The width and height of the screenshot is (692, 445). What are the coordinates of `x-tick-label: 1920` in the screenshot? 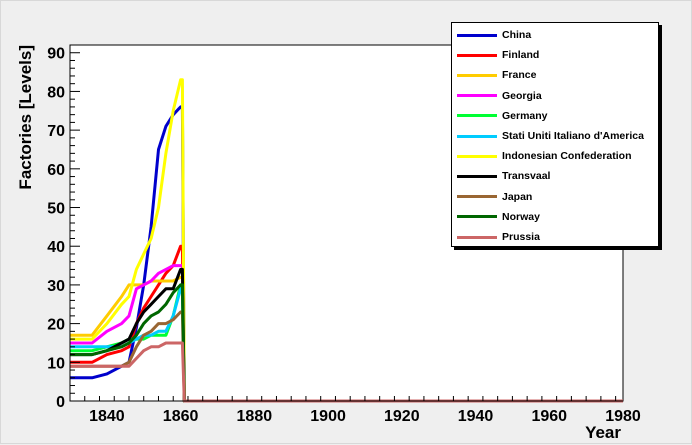 It's located at (402, 416).